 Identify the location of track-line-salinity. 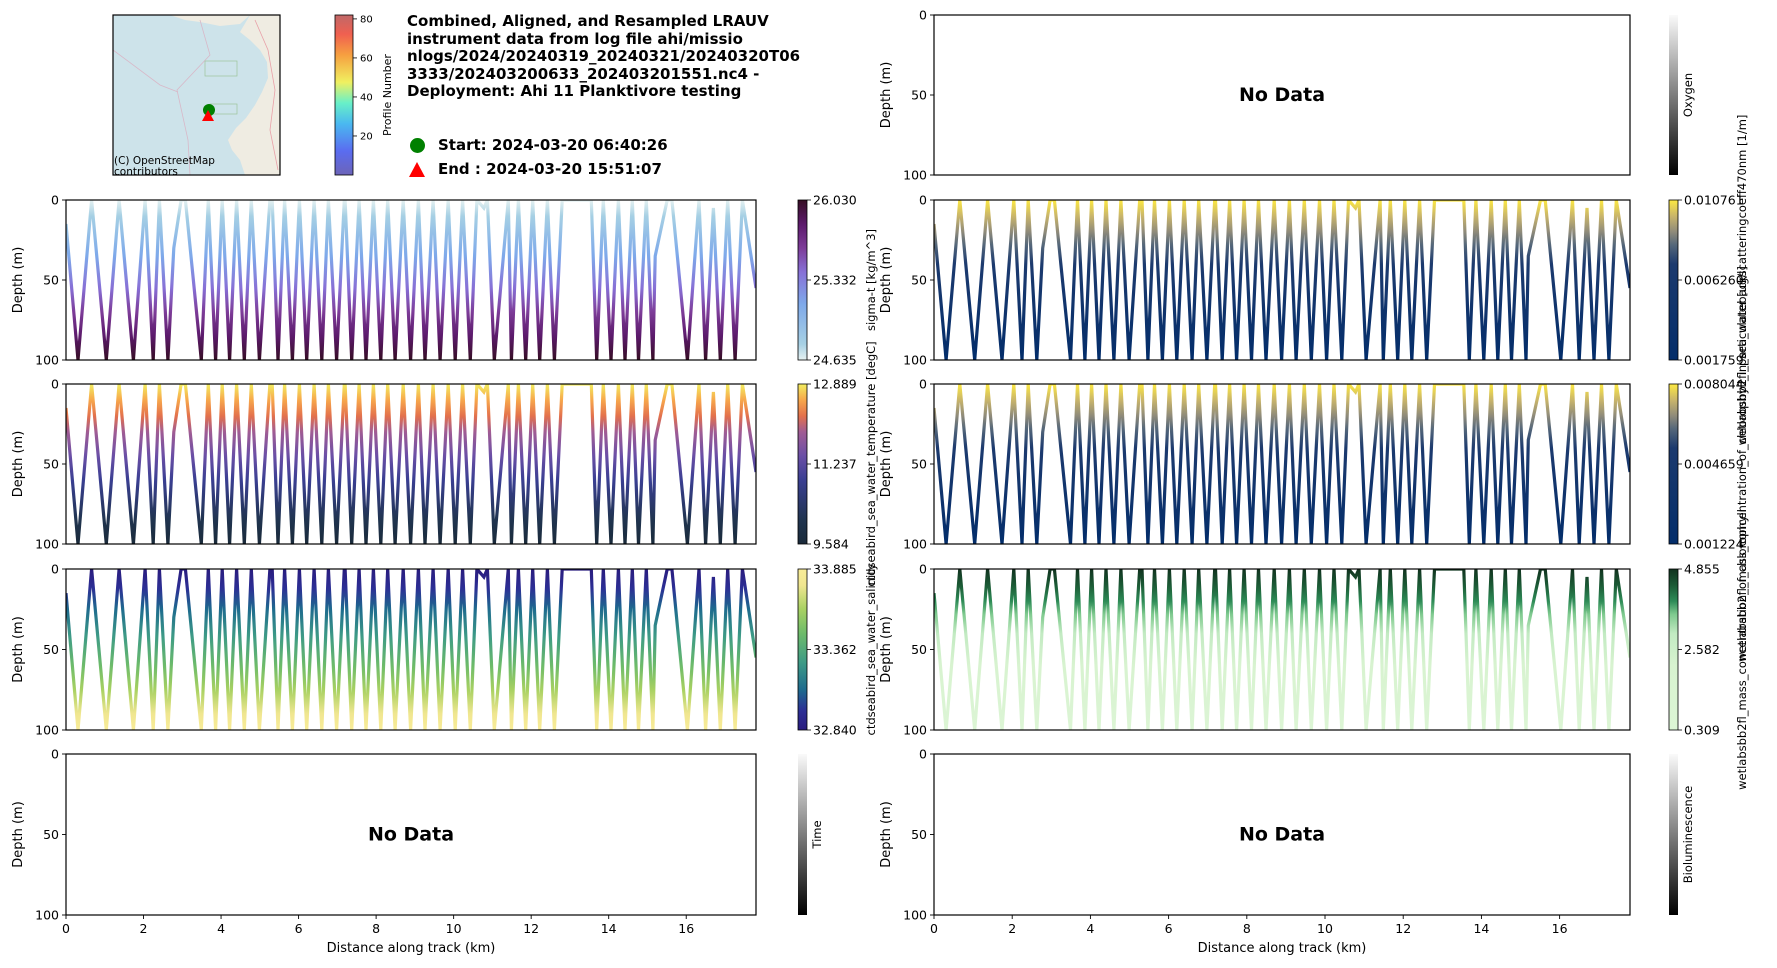
(411, 649).